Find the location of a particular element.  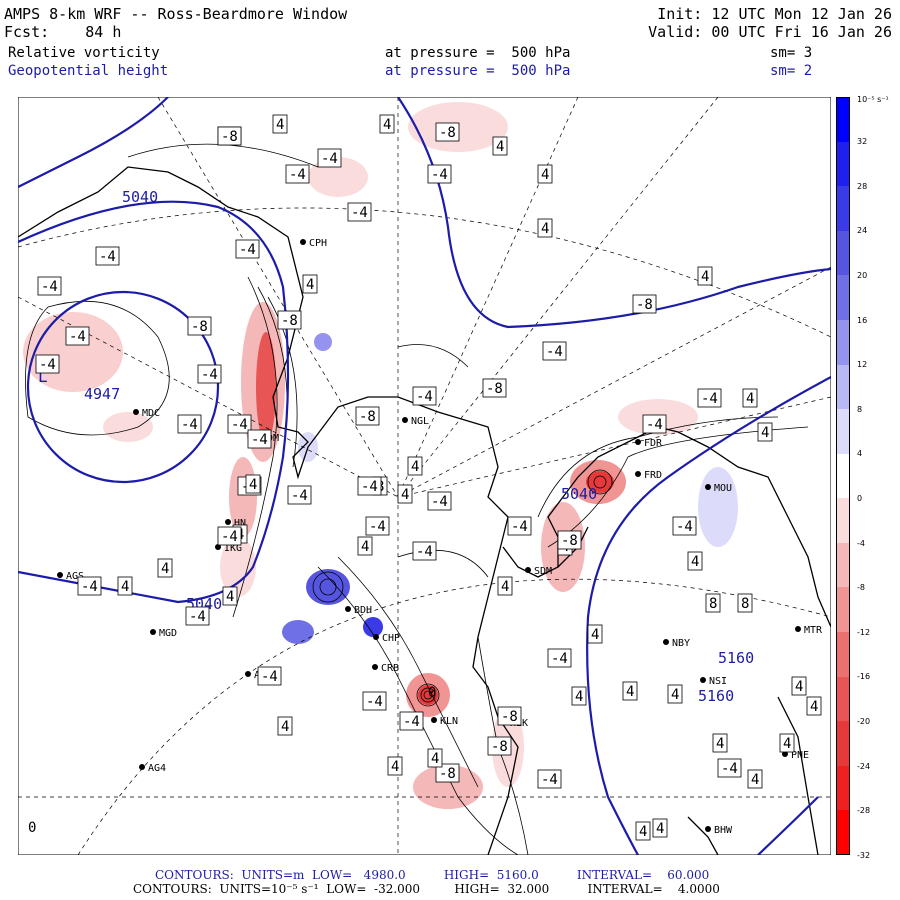

station-label: AG4 is located at coordinates (157, 768).